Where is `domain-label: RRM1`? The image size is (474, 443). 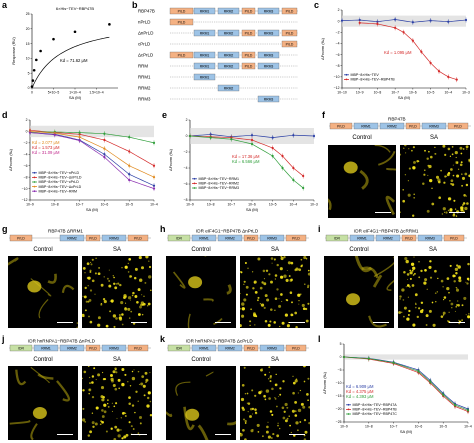 domain-label: RRM1 is located at coordinates (366, 126).